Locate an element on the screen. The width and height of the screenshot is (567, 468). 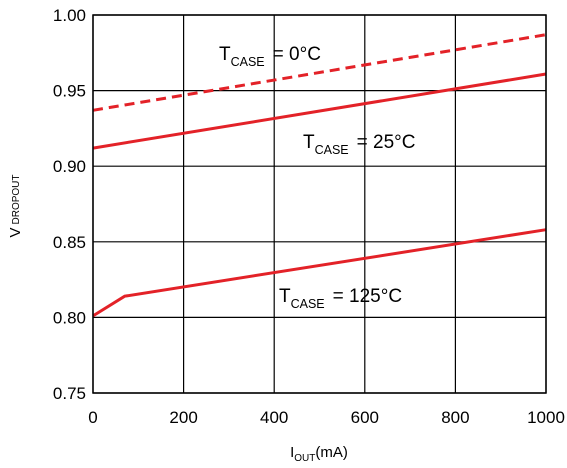
y-tick-label: 1.00 is located at coordinates (69, 15).